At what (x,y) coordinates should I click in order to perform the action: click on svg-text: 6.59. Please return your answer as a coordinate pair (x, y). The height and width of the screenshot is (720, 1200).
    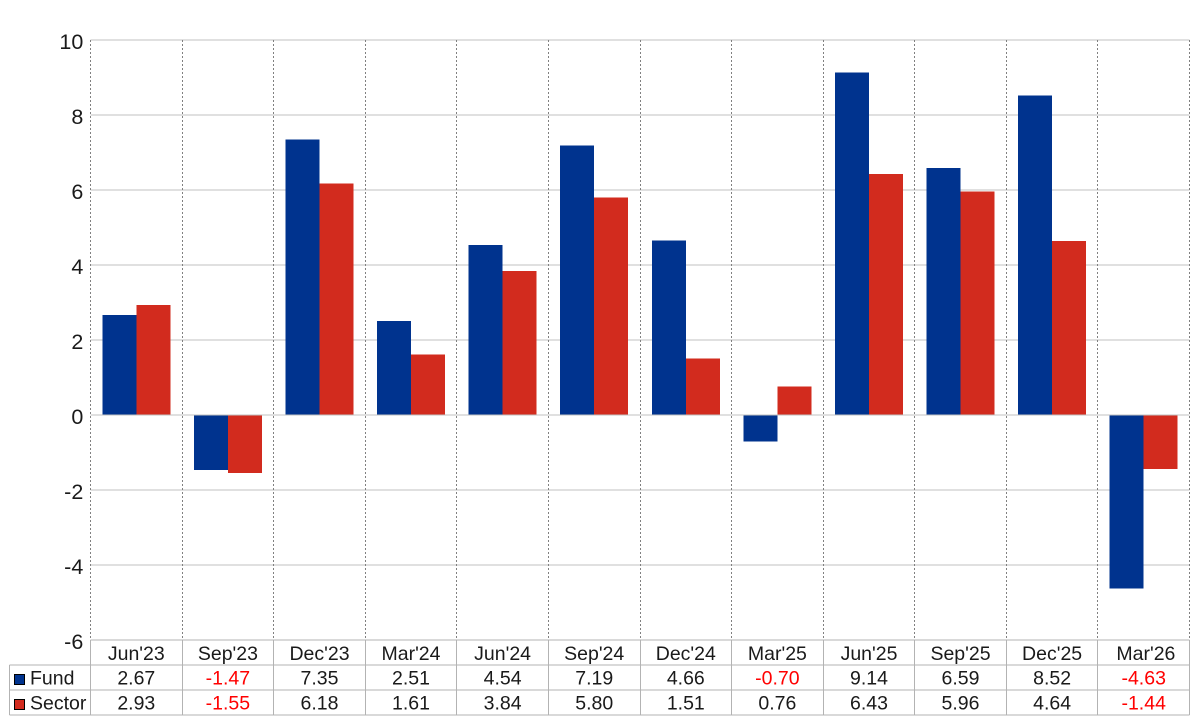
    Looking at the image, I should click on (961, 679).